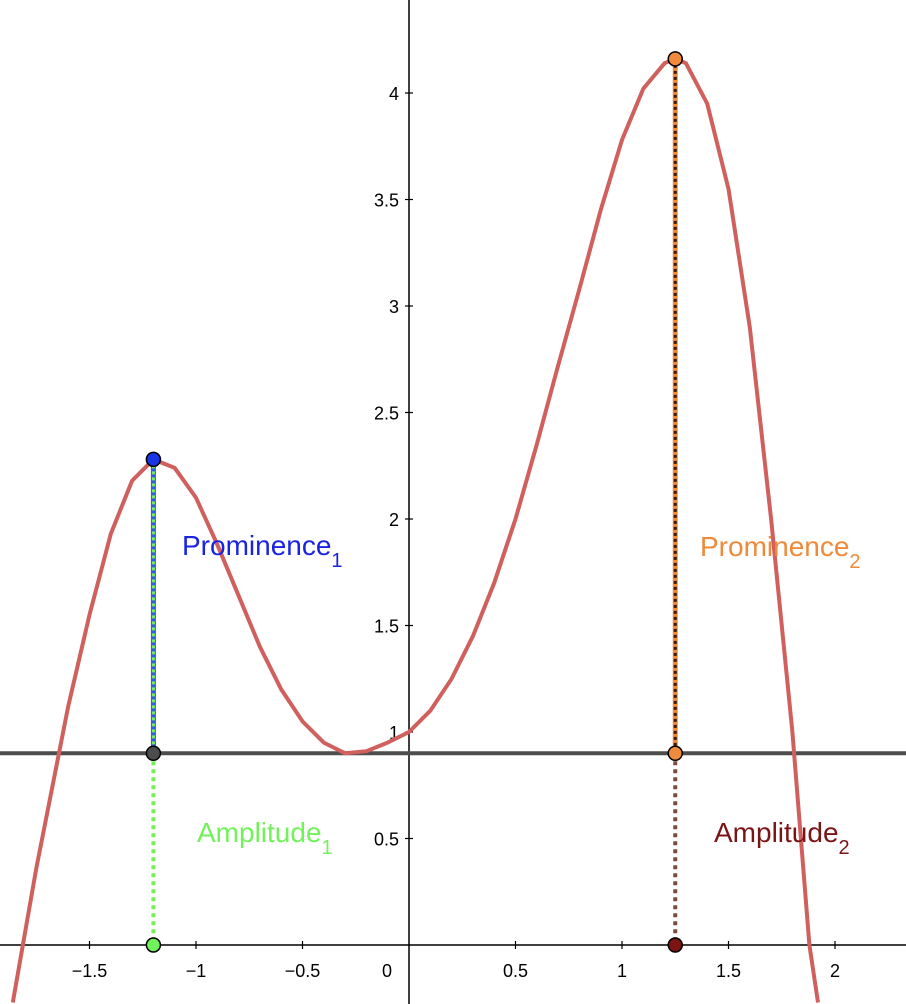  What do you see at coordinates (782, 838) in the screenshot?
I see `amplitude-label: Amplitude2` at bounding box center [782, 838].